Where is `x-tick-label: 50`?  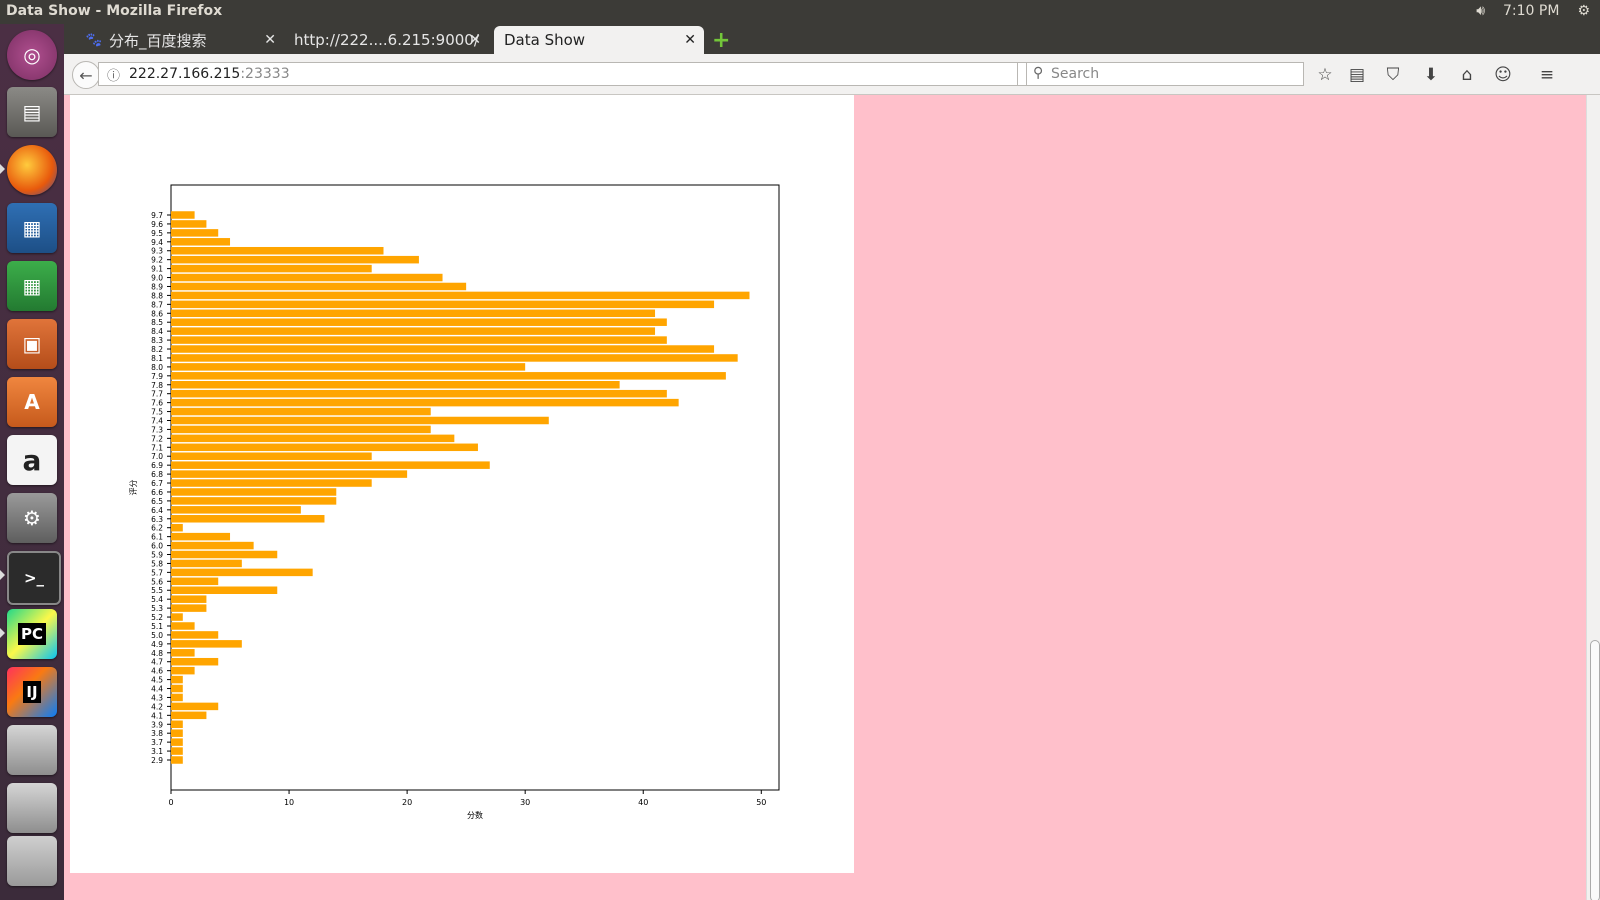
x-tick-label: 50 is located at coordinates (761, 802).